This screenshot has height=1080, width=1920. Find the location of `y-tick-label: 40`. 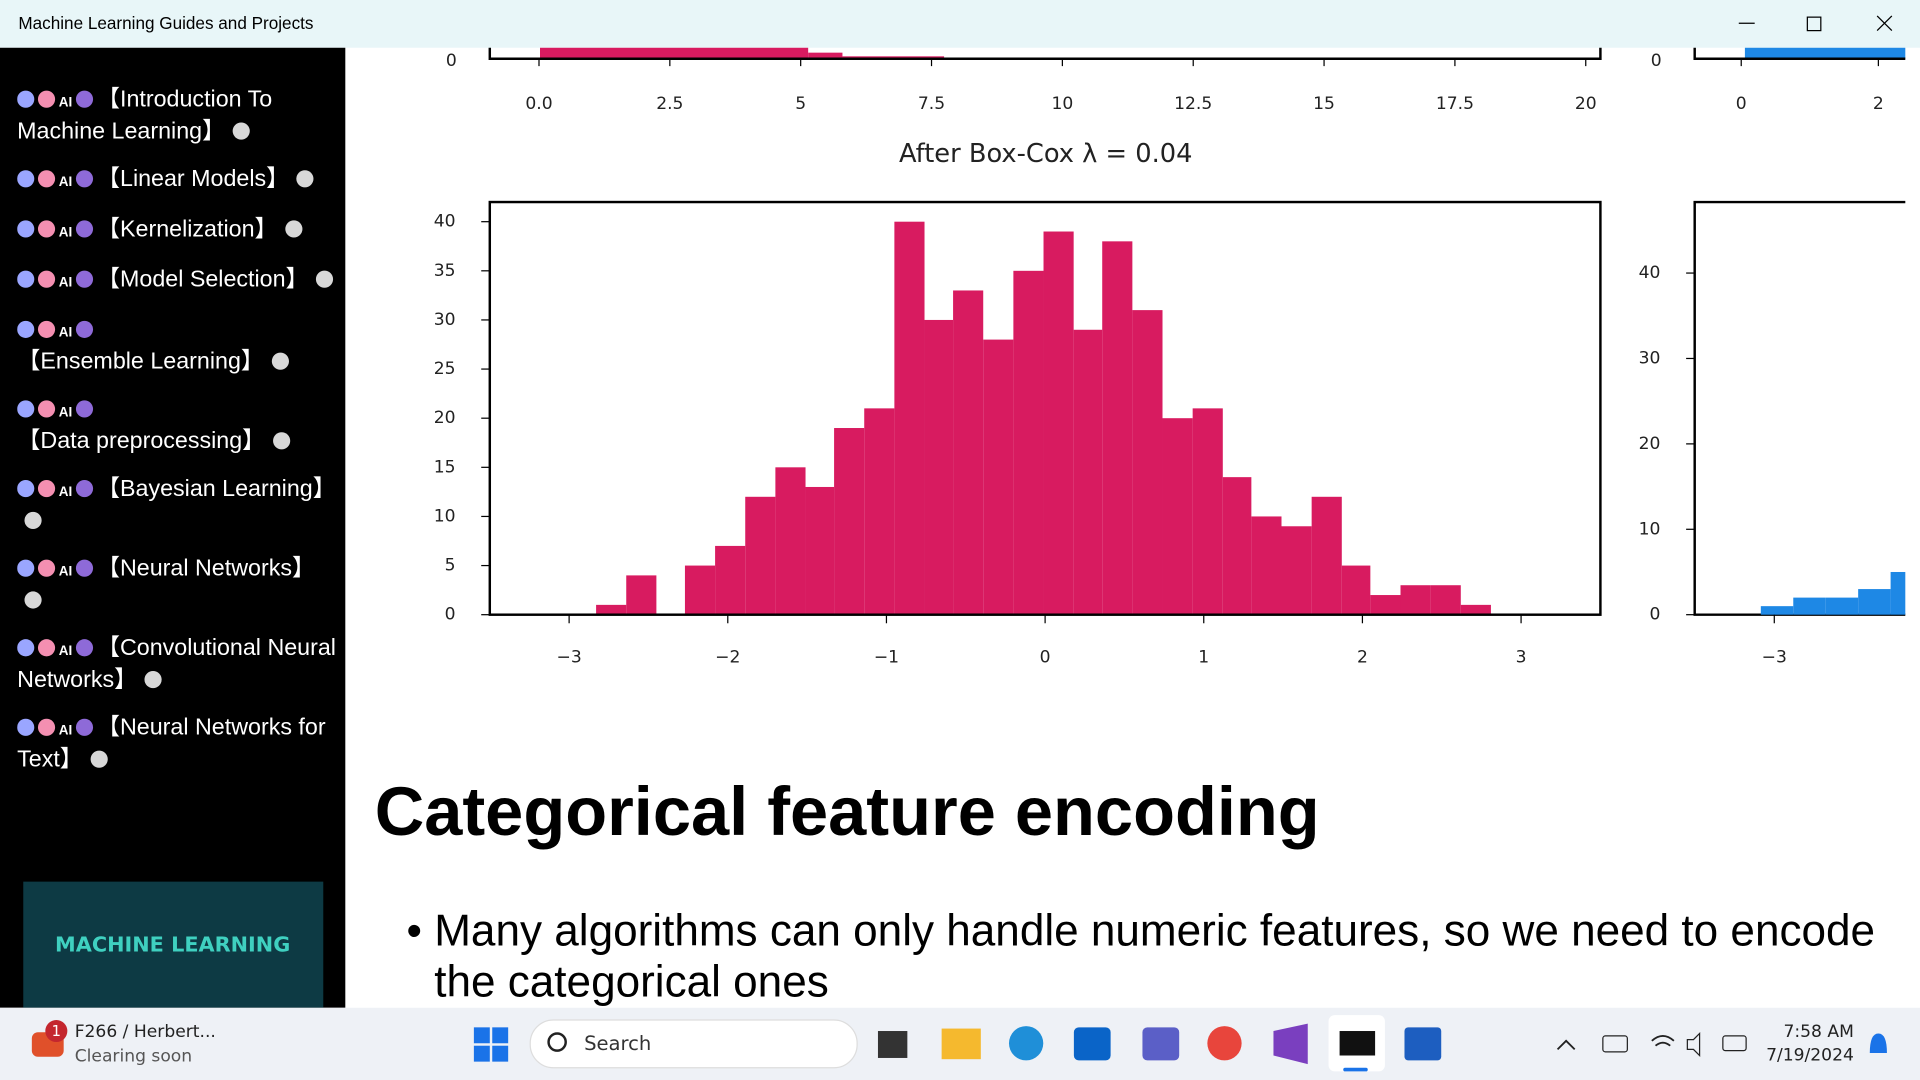

y-tick-label: 40 is located at coordinates (445, 222).